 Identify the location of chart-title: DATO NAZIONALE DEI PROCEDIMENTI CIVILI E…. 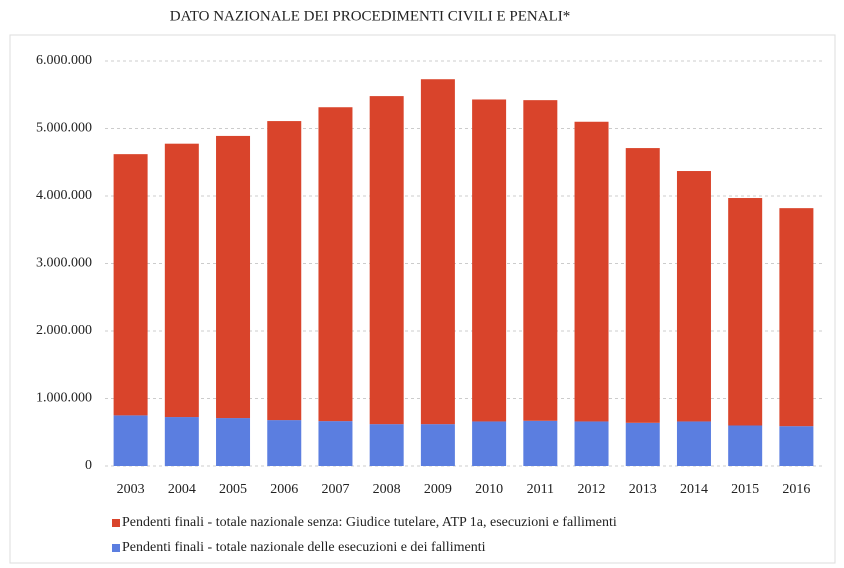
(370, 16).